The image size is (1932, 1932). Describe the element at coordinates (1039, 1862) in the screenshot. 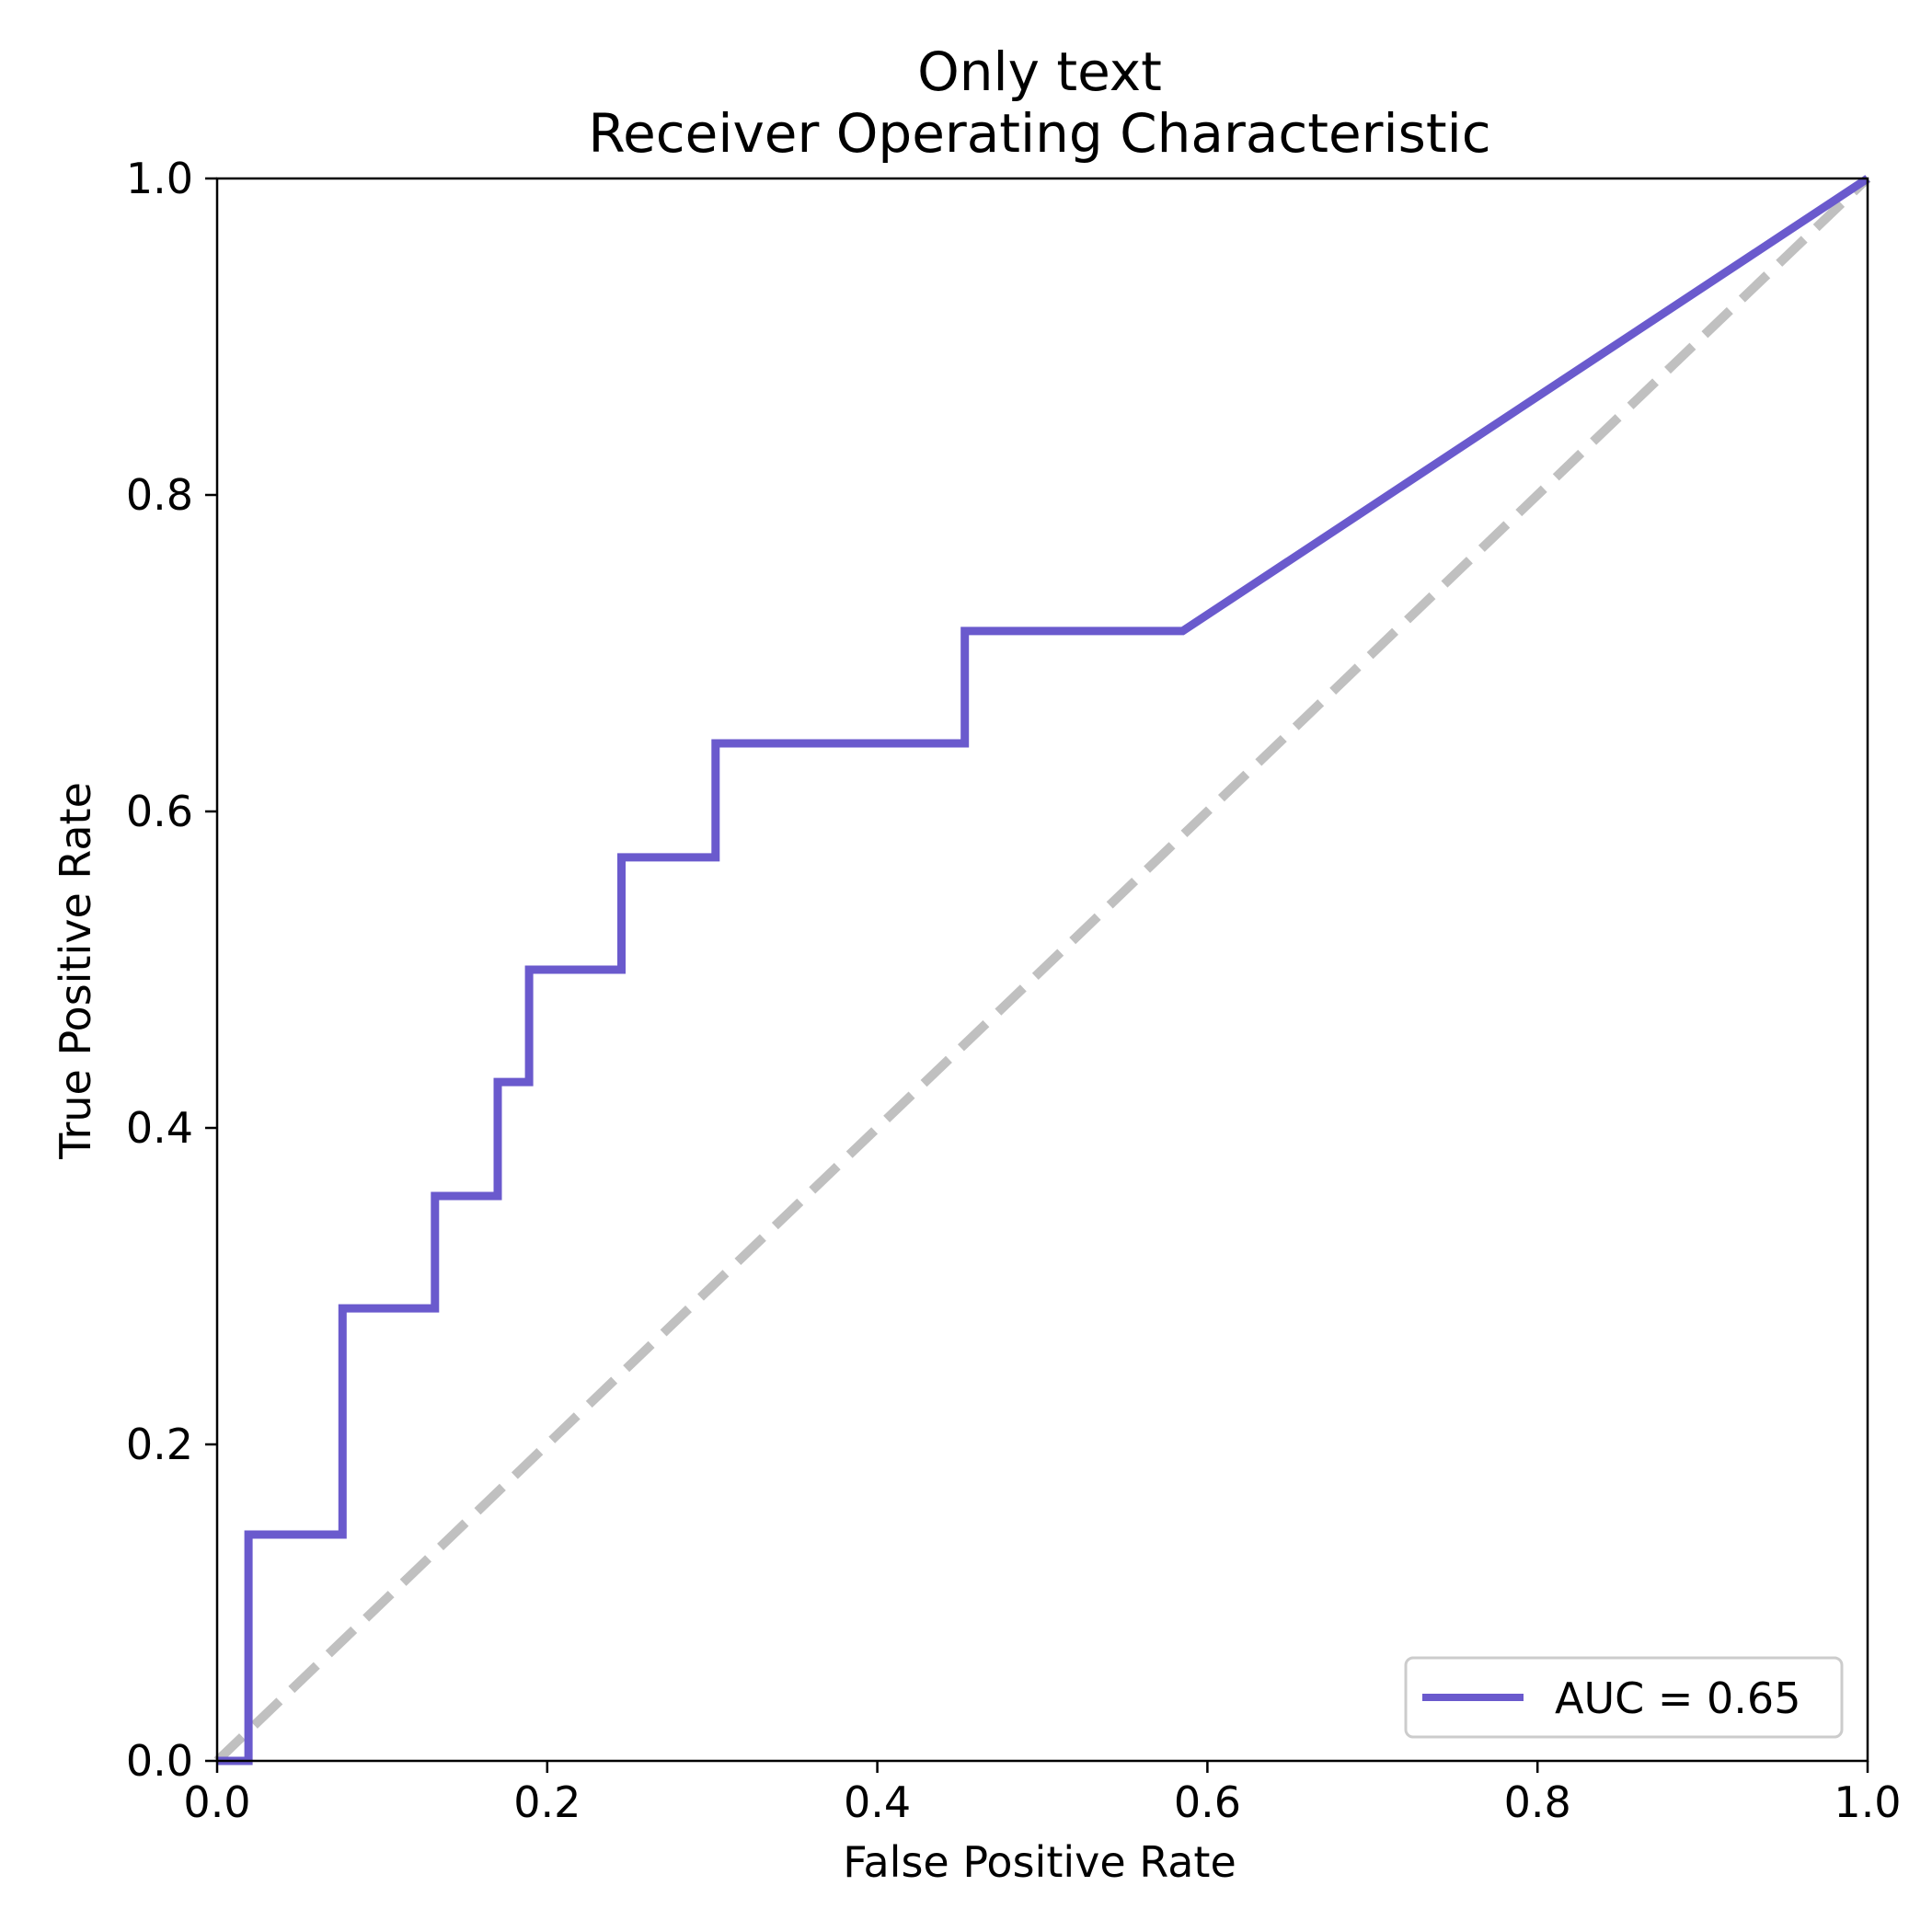

I see `x-axis-label: False Positive Rate` at that location.